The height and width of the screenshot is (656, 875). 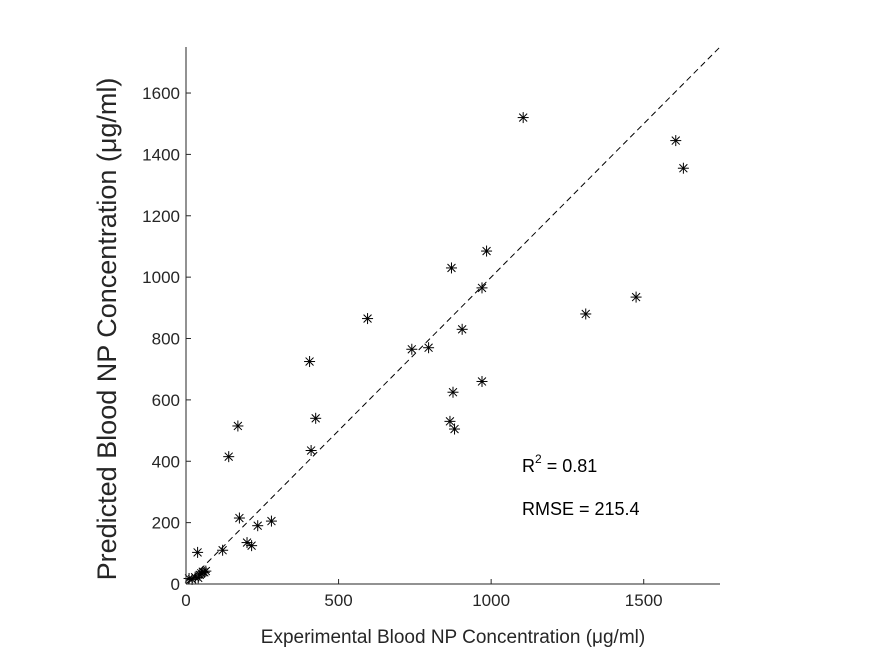 I want to click on x-tick-label: 1000, so click(x=491, y=600).